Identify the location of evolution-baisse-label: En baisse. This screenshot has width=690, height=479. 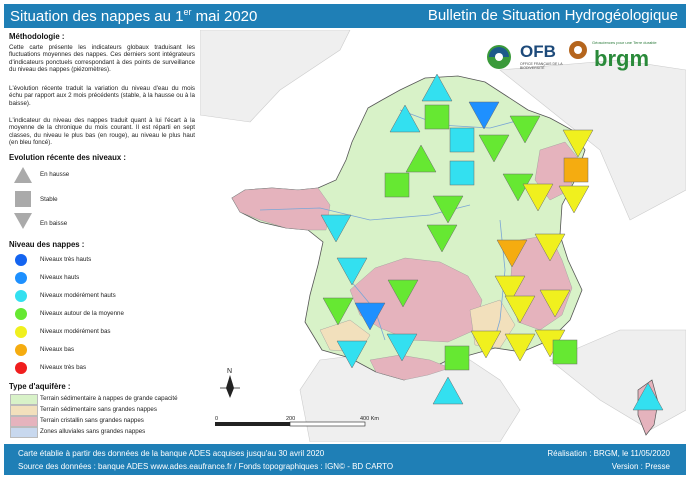
(54, 223).